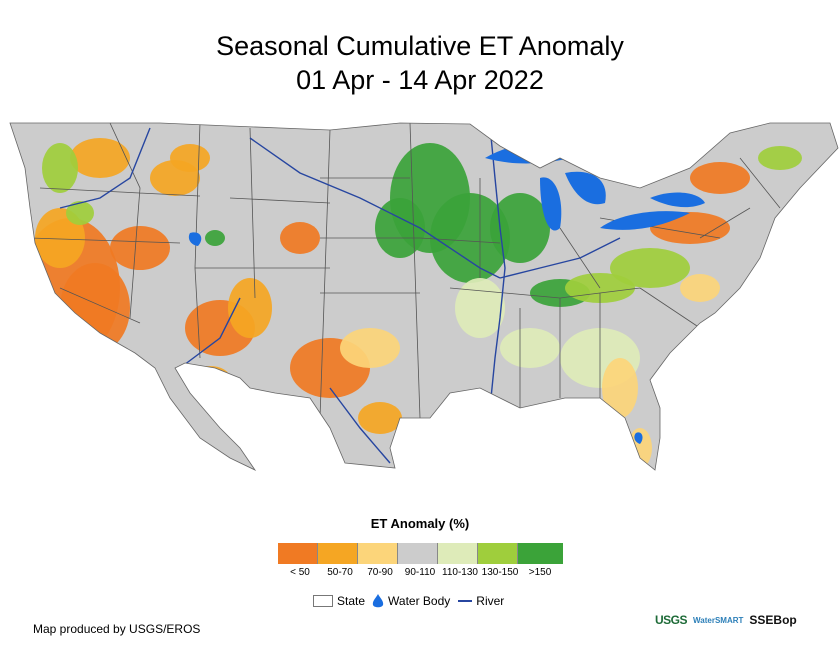 This screenshot has height=660, width=840. I want to click on map-key: State Water Body River, so click(408, 601).